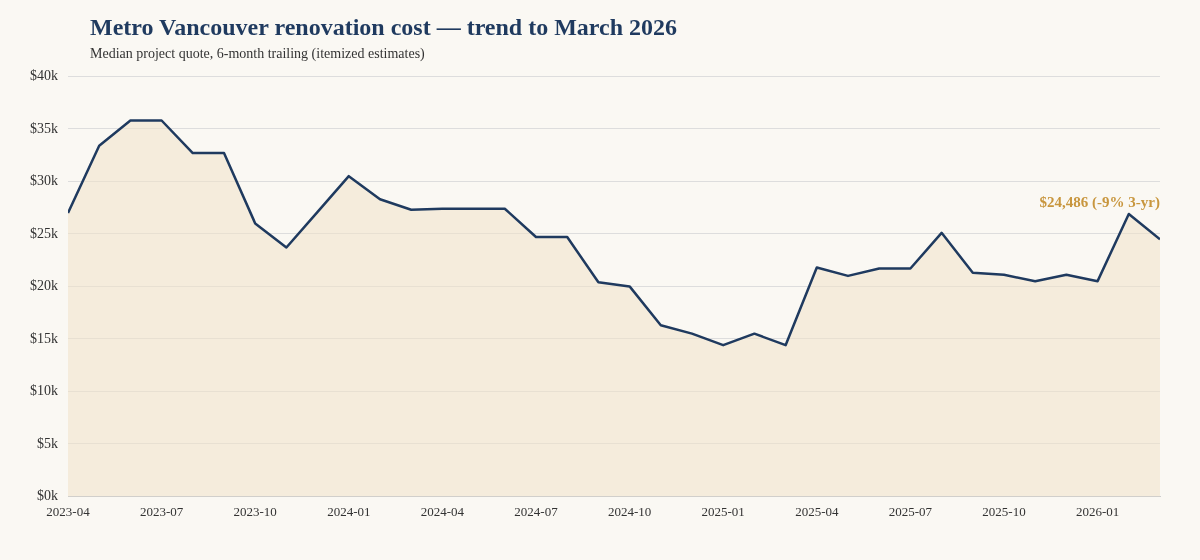 Image resolution: width=1200 pixels, height=560 pixels. I want to click on chart-title: Metro Vancouver renovation cost — trend to March 2026, so click(384, 27).